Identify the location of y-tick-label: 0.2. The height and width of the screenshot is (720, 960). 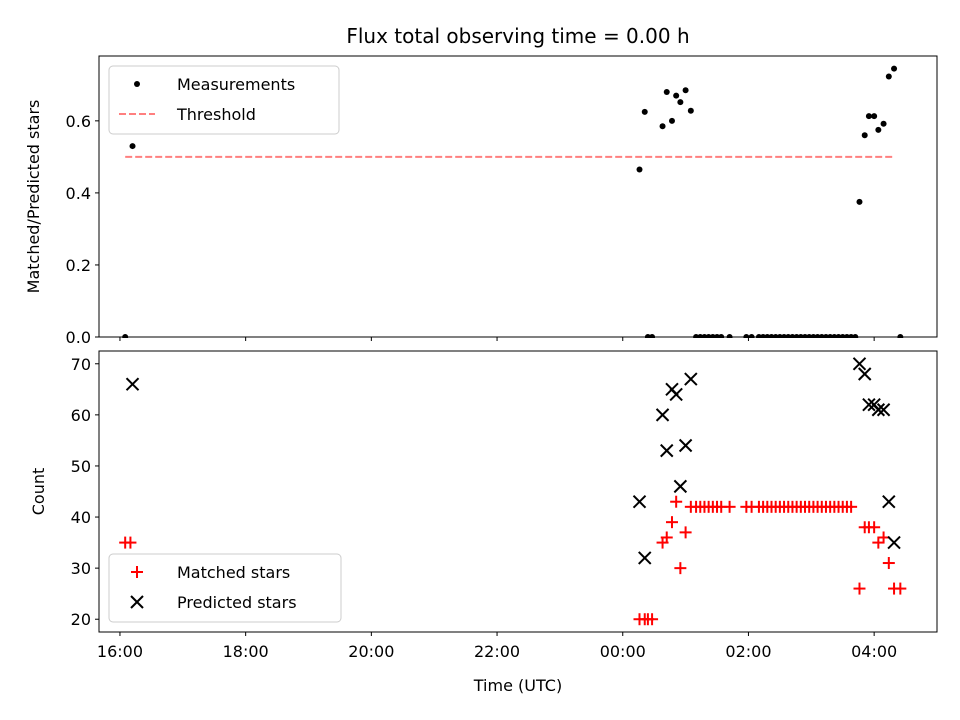
(78, 265).